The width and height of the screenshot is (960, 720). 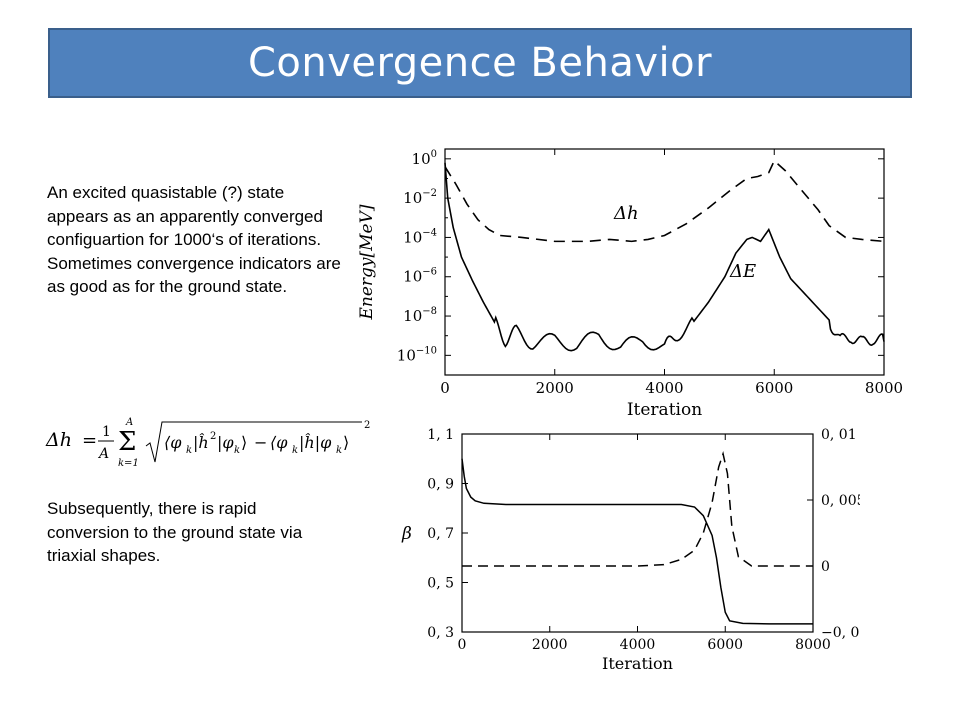 I want to click on series-line-beta, so click(x=637, y=541).